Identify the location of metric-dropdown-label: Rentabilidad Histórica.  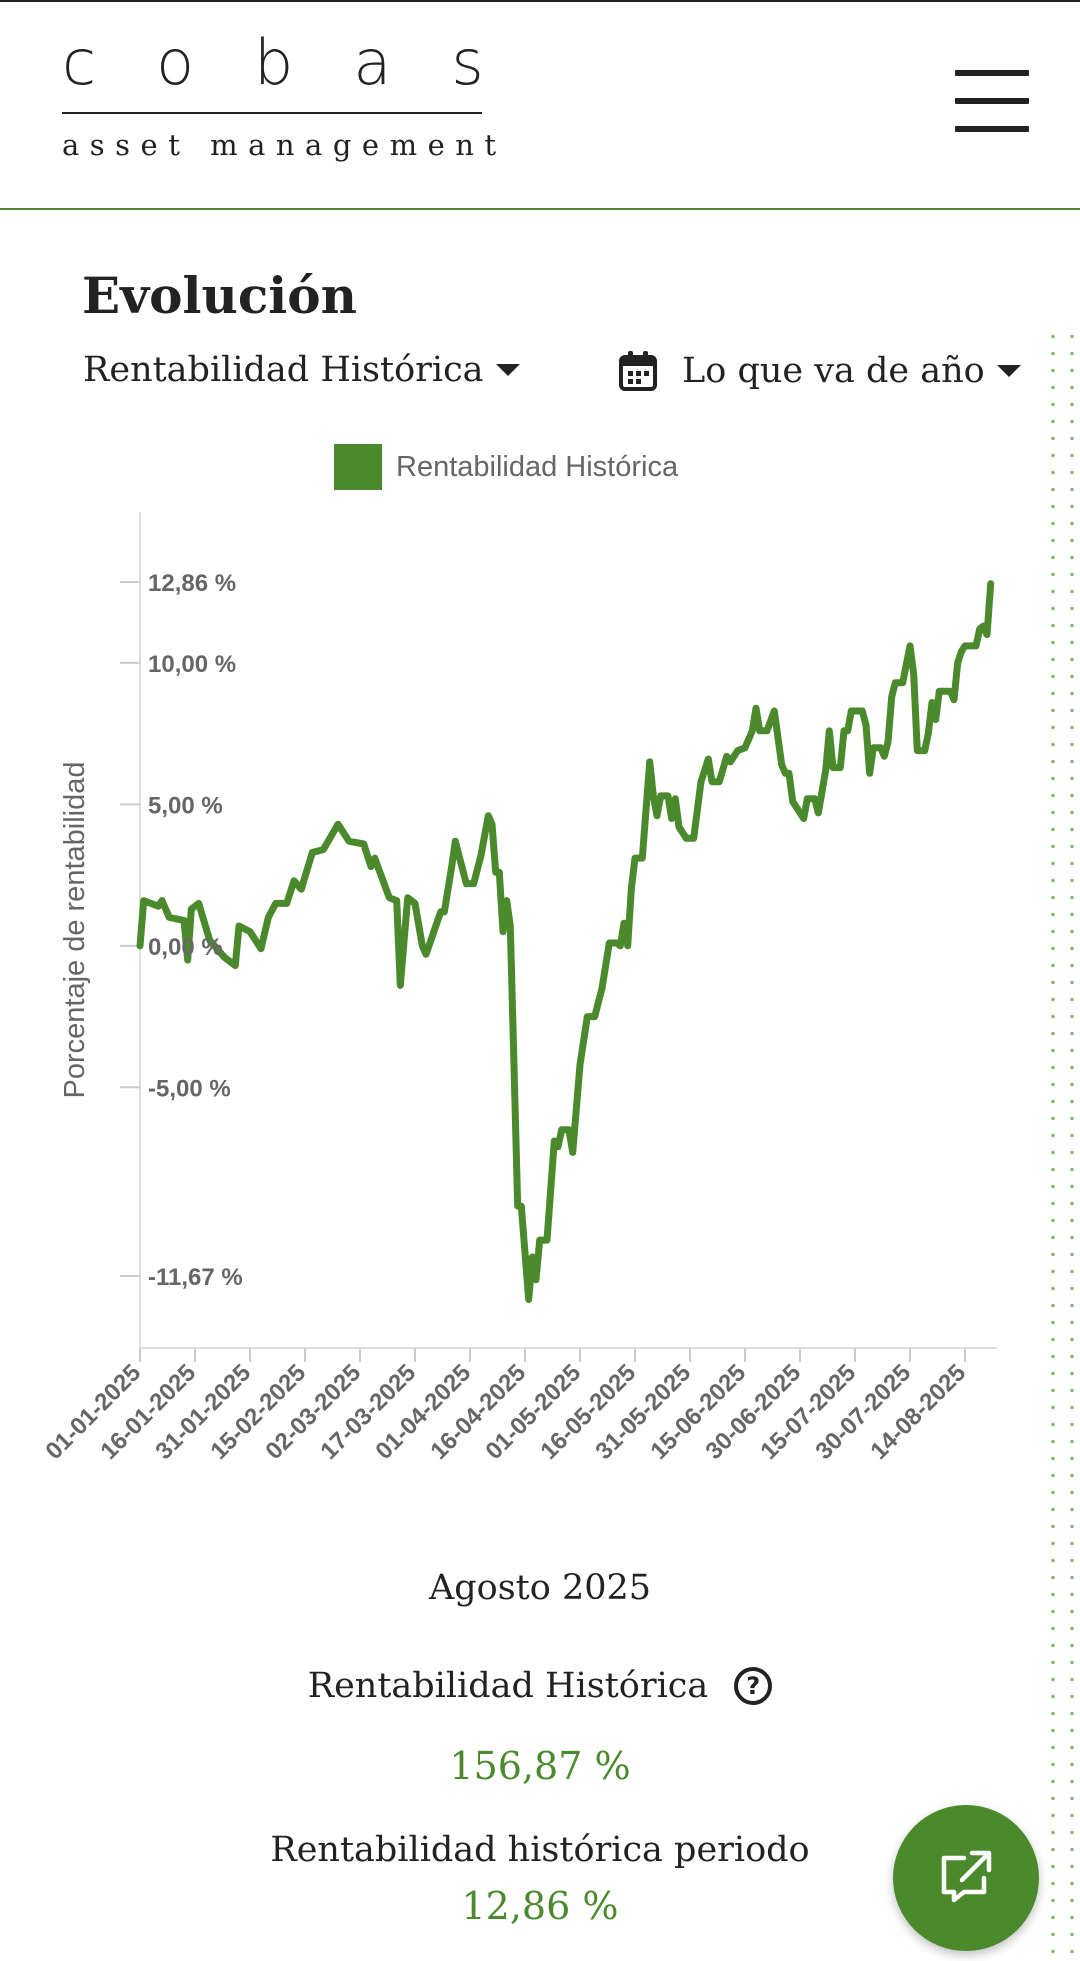
(283, 370).